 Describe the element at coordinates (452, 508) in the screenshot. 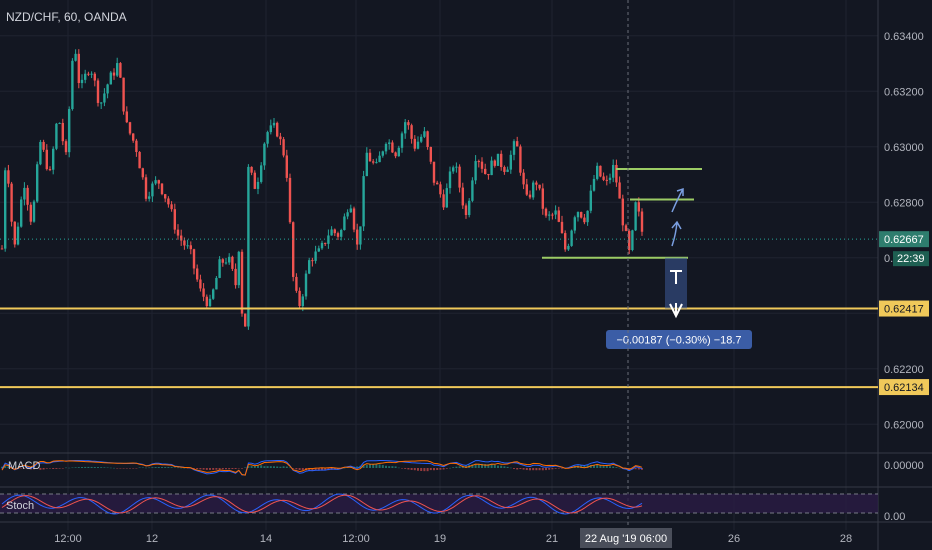

I see `stoch-pane: 0.00` at that location.